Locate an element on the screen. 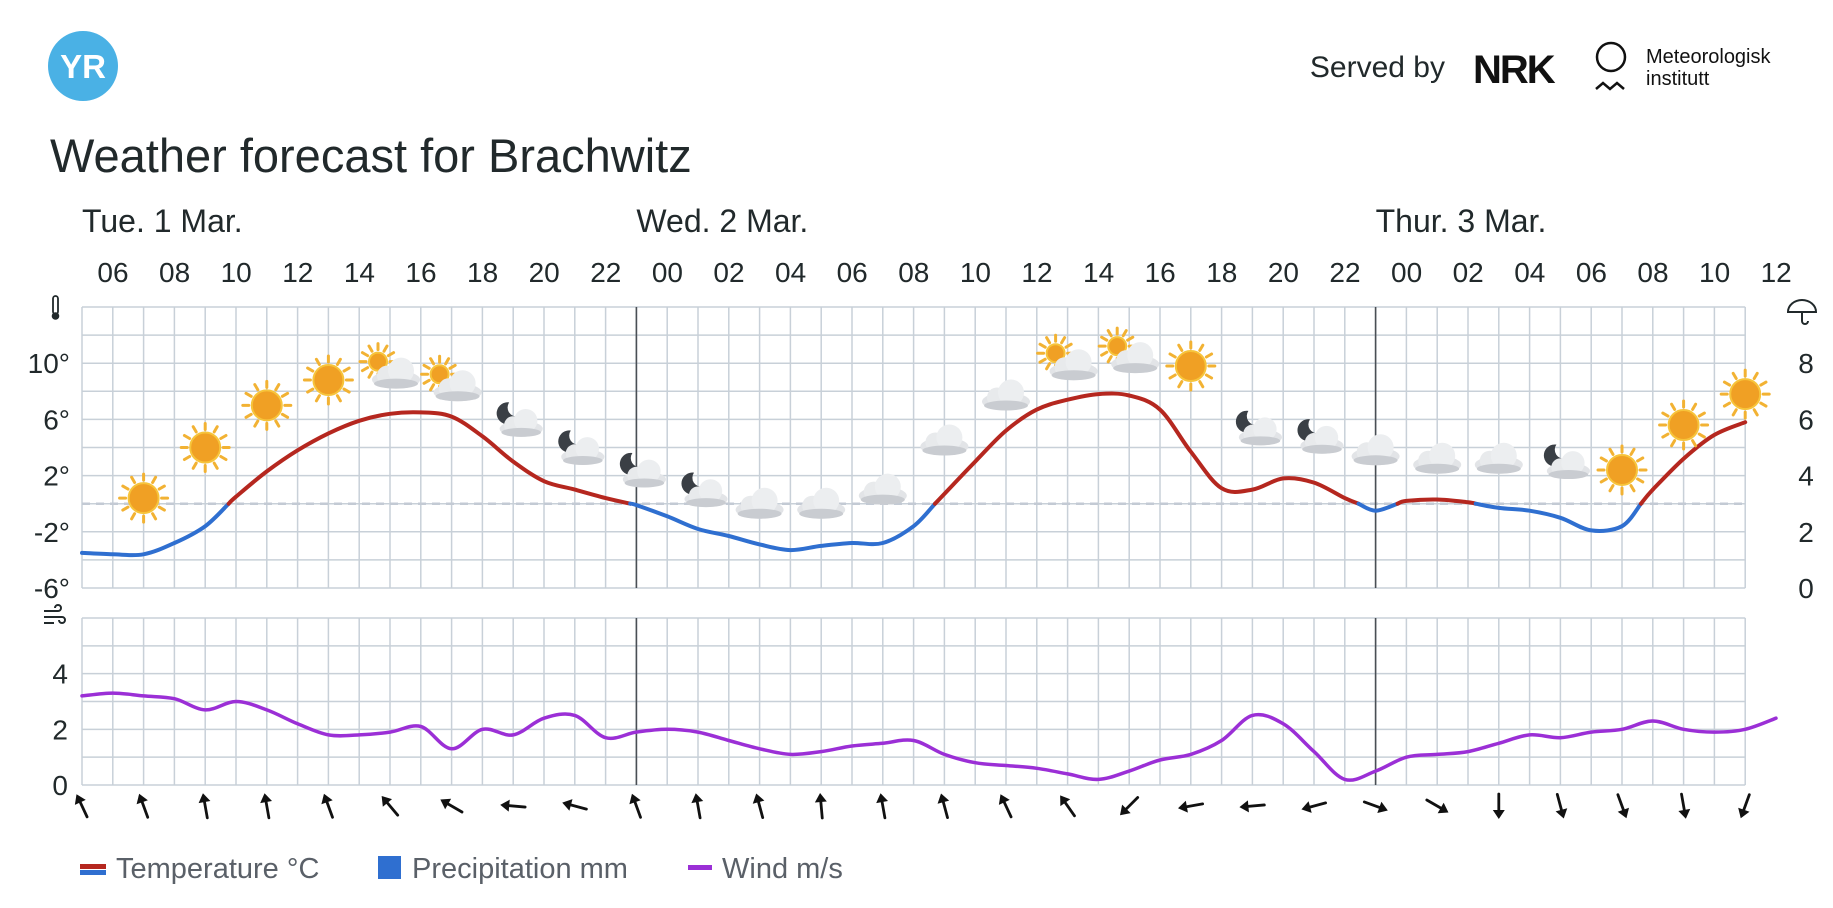 The image size is (1833, 908). hour-tick-label: 10 is located at coordinates (1714, 272).